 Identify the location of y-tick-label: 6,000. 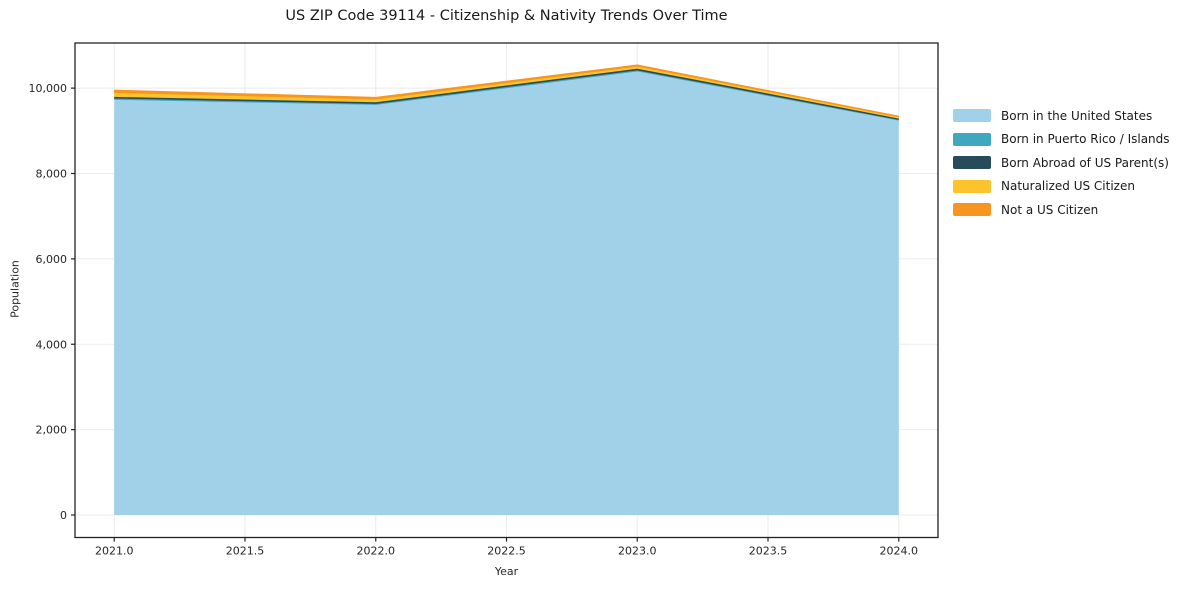
(52, 259).